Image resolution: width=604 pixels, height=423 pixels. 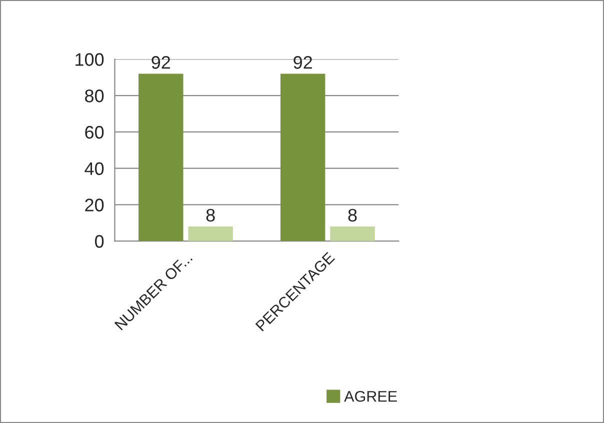 What do you see at coordinates (94, 169) in the screenshot?
I see `y-tick-label: 40` at bounding box center [94, 169].